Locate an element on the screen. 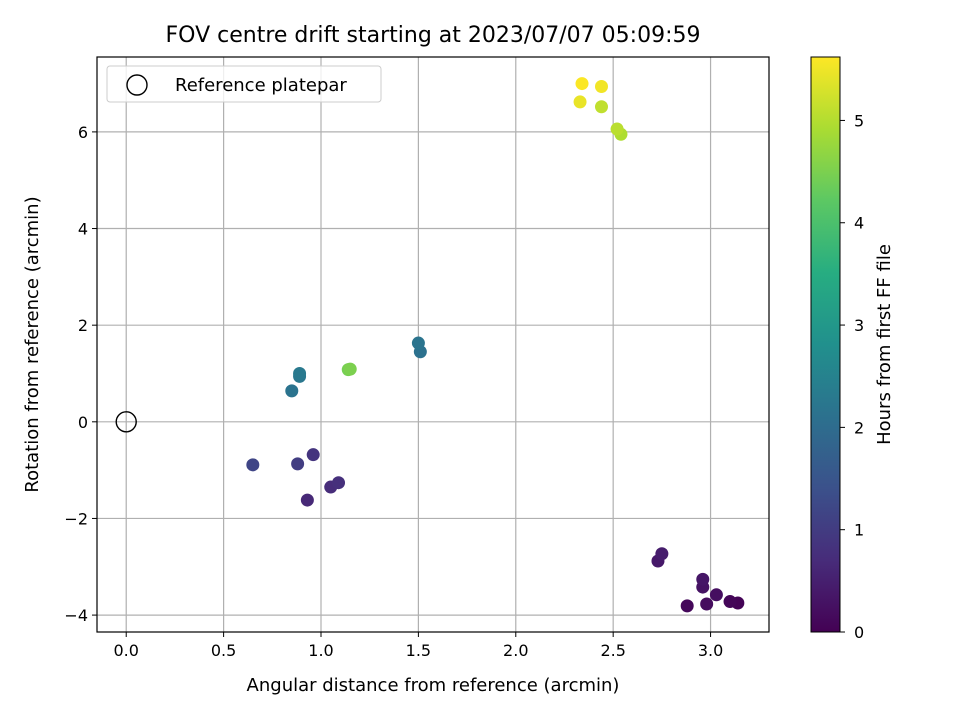  legend: Reference platepar is located at coordinates (244, 84).